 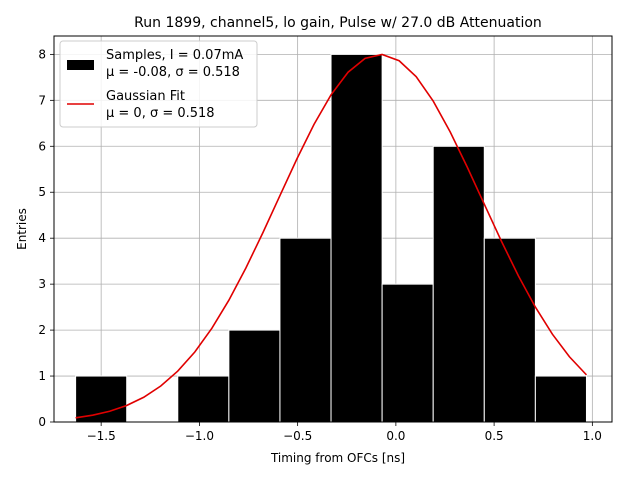 I want to click on legend-box, so click(x=158, y=84).